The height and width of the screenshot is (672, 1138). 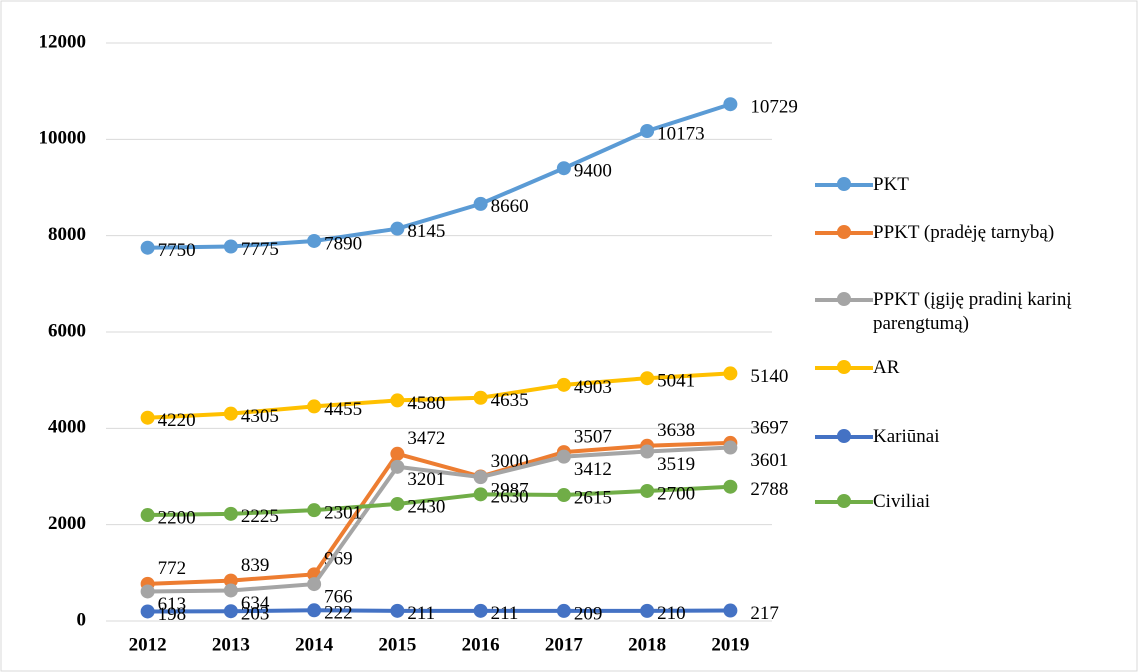 What do you see at coordinates (343, 513) in the screenshot?
I see `data-label: 2301` at bounding box center [343, 513].